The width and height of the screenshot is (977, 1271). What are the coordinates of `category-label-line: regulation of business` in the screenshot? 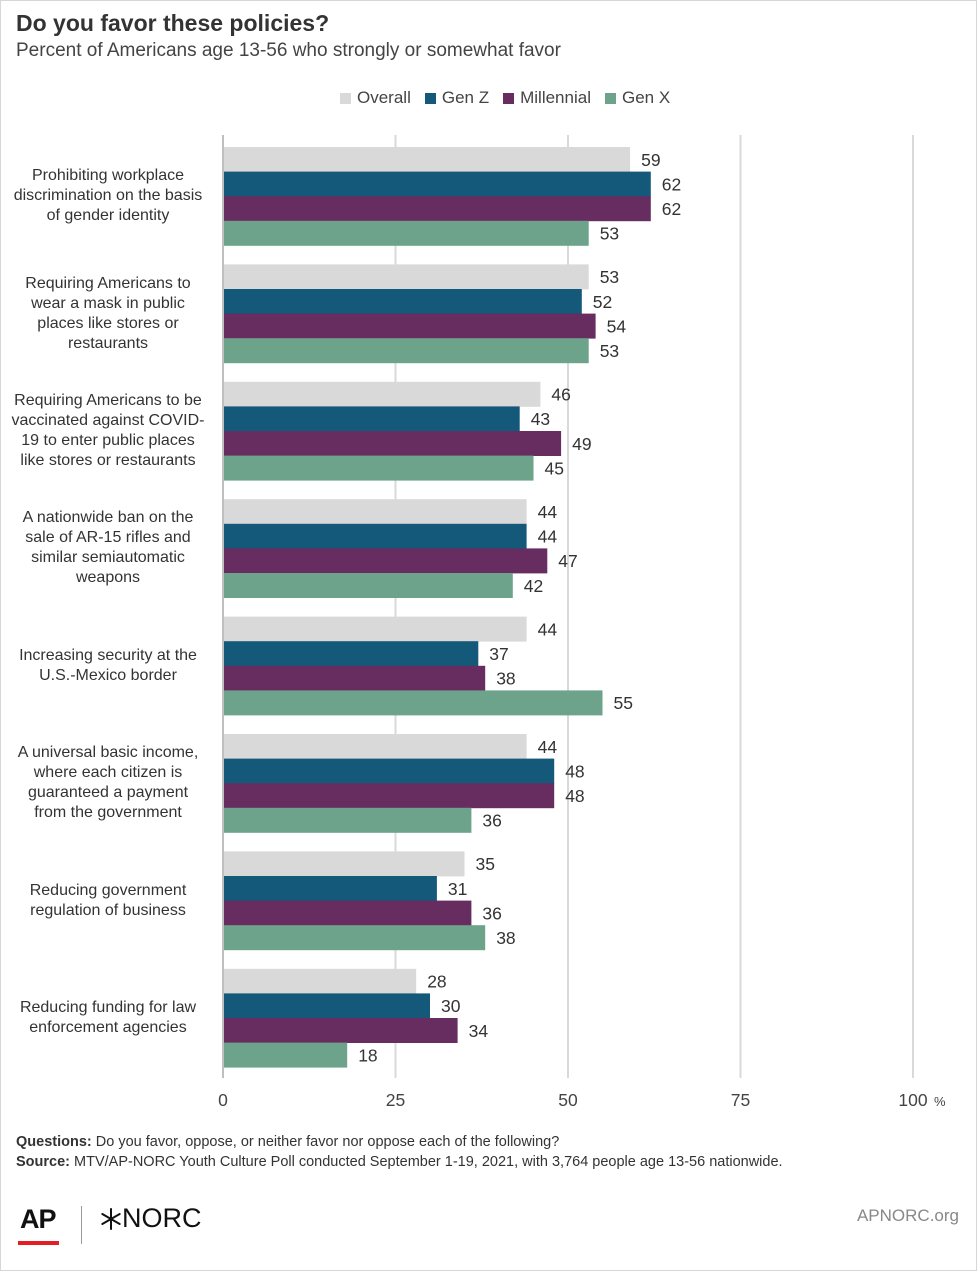 It's located at (108, 910).